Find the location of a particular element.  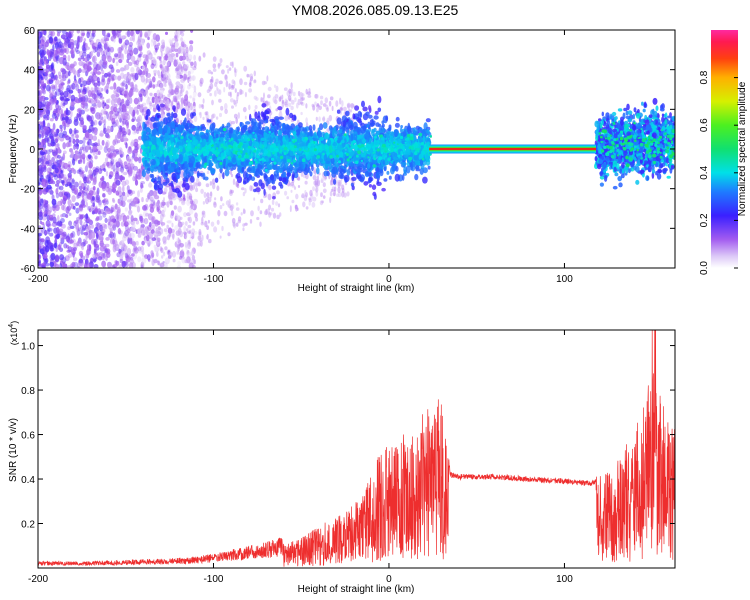

figure-title: YM08.2026.085.09.13.E25 is located at coordinates (375, 10).